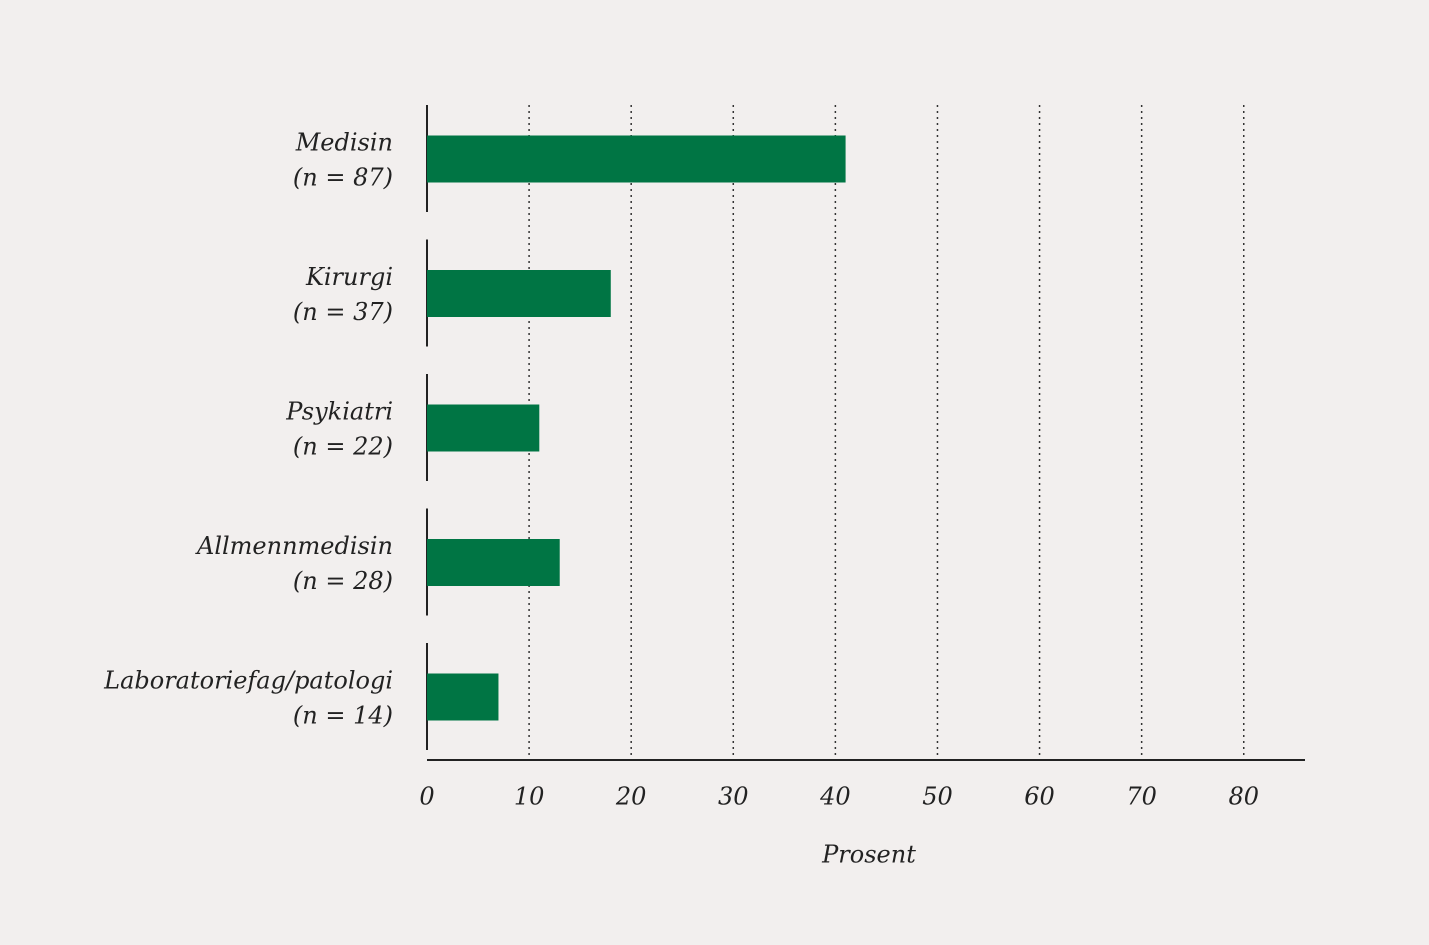 This screenshot has height=945, width=1429. Describe the element at coordinates (426, 797) in the screenshot. I see `x-tick-label: 0` at that location.